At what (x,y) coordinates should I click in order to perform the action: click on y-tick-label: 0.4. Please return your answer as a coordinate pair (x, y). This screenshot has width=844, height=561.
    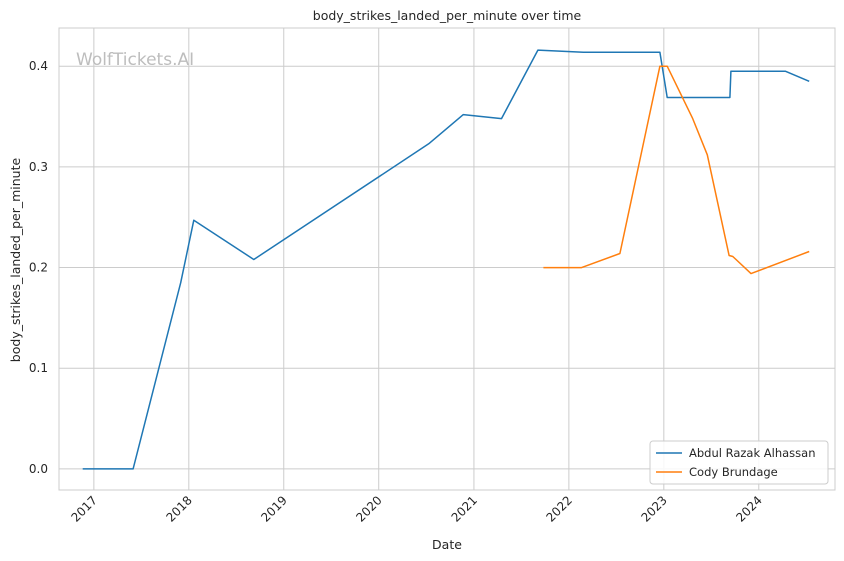
    Looking at the image, I should click on (38, 66).